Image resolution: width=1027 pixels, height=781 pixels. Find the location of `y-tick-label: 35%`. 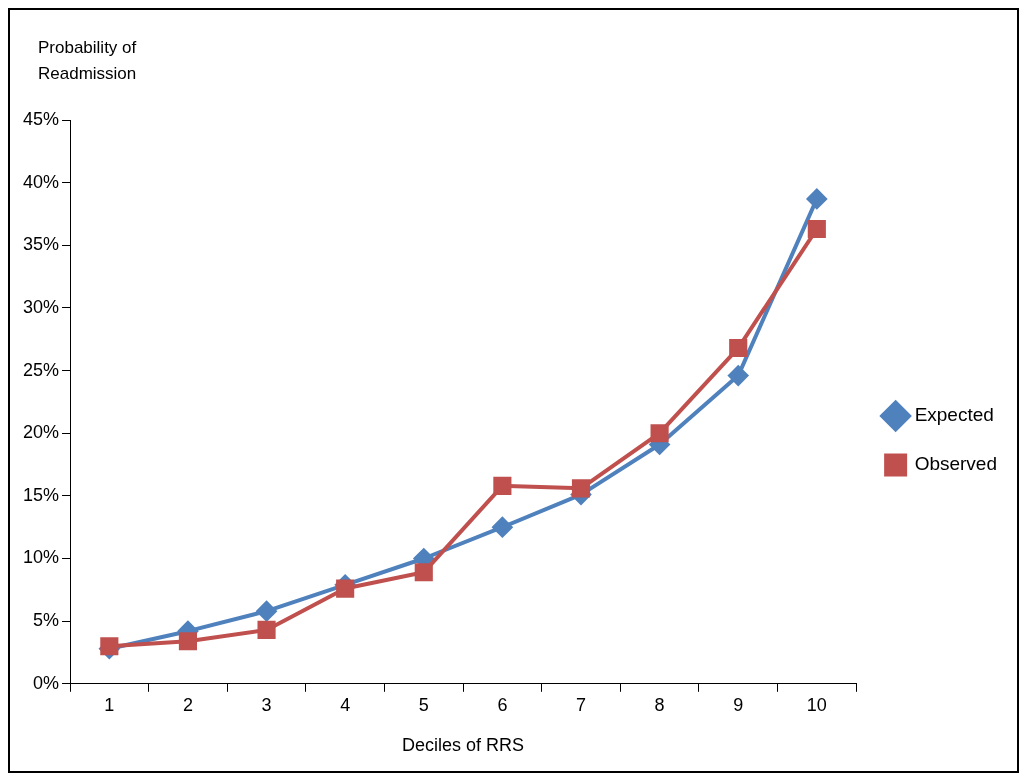

y-tick-label: 35% is located at coordinates (41, 244).